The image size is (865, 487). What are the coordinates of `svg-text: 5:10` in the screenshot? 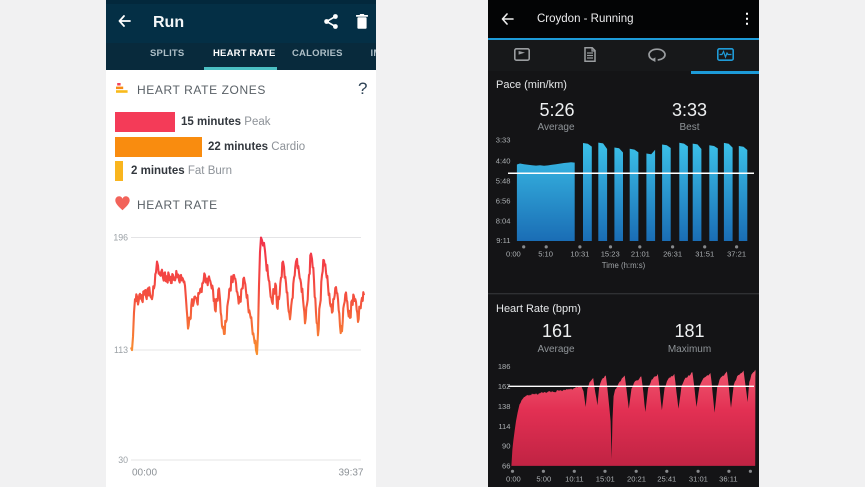 It's located at (545, 254).